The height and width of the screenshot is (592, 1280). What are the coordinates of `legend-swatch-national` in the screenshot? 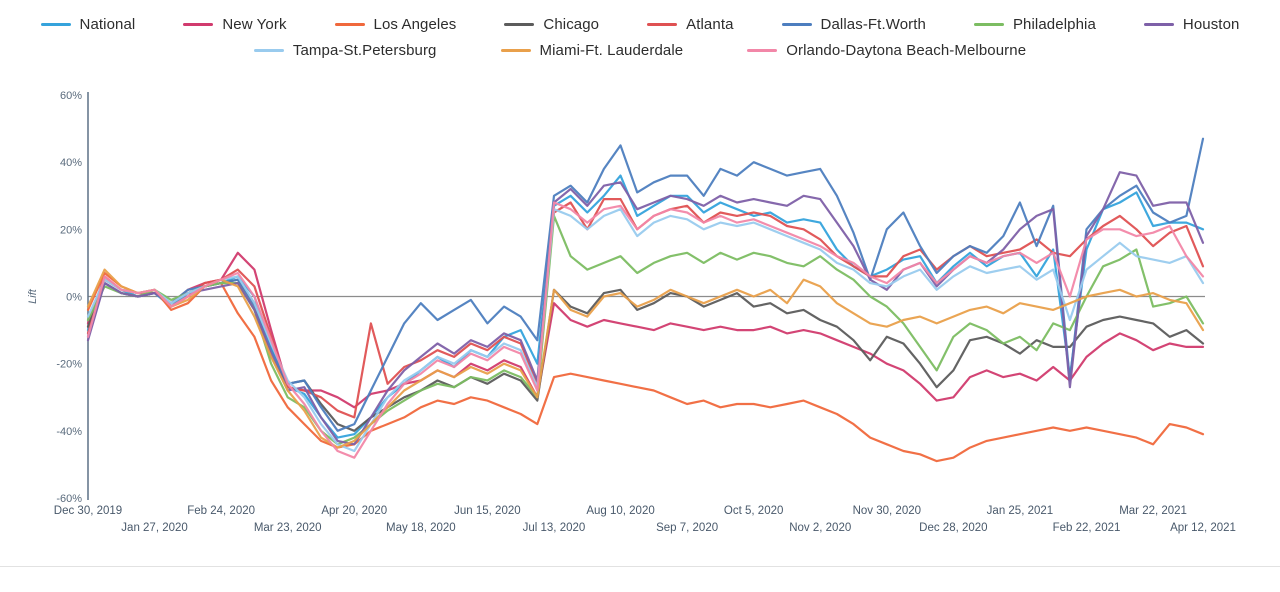 It's located at (55, 24).